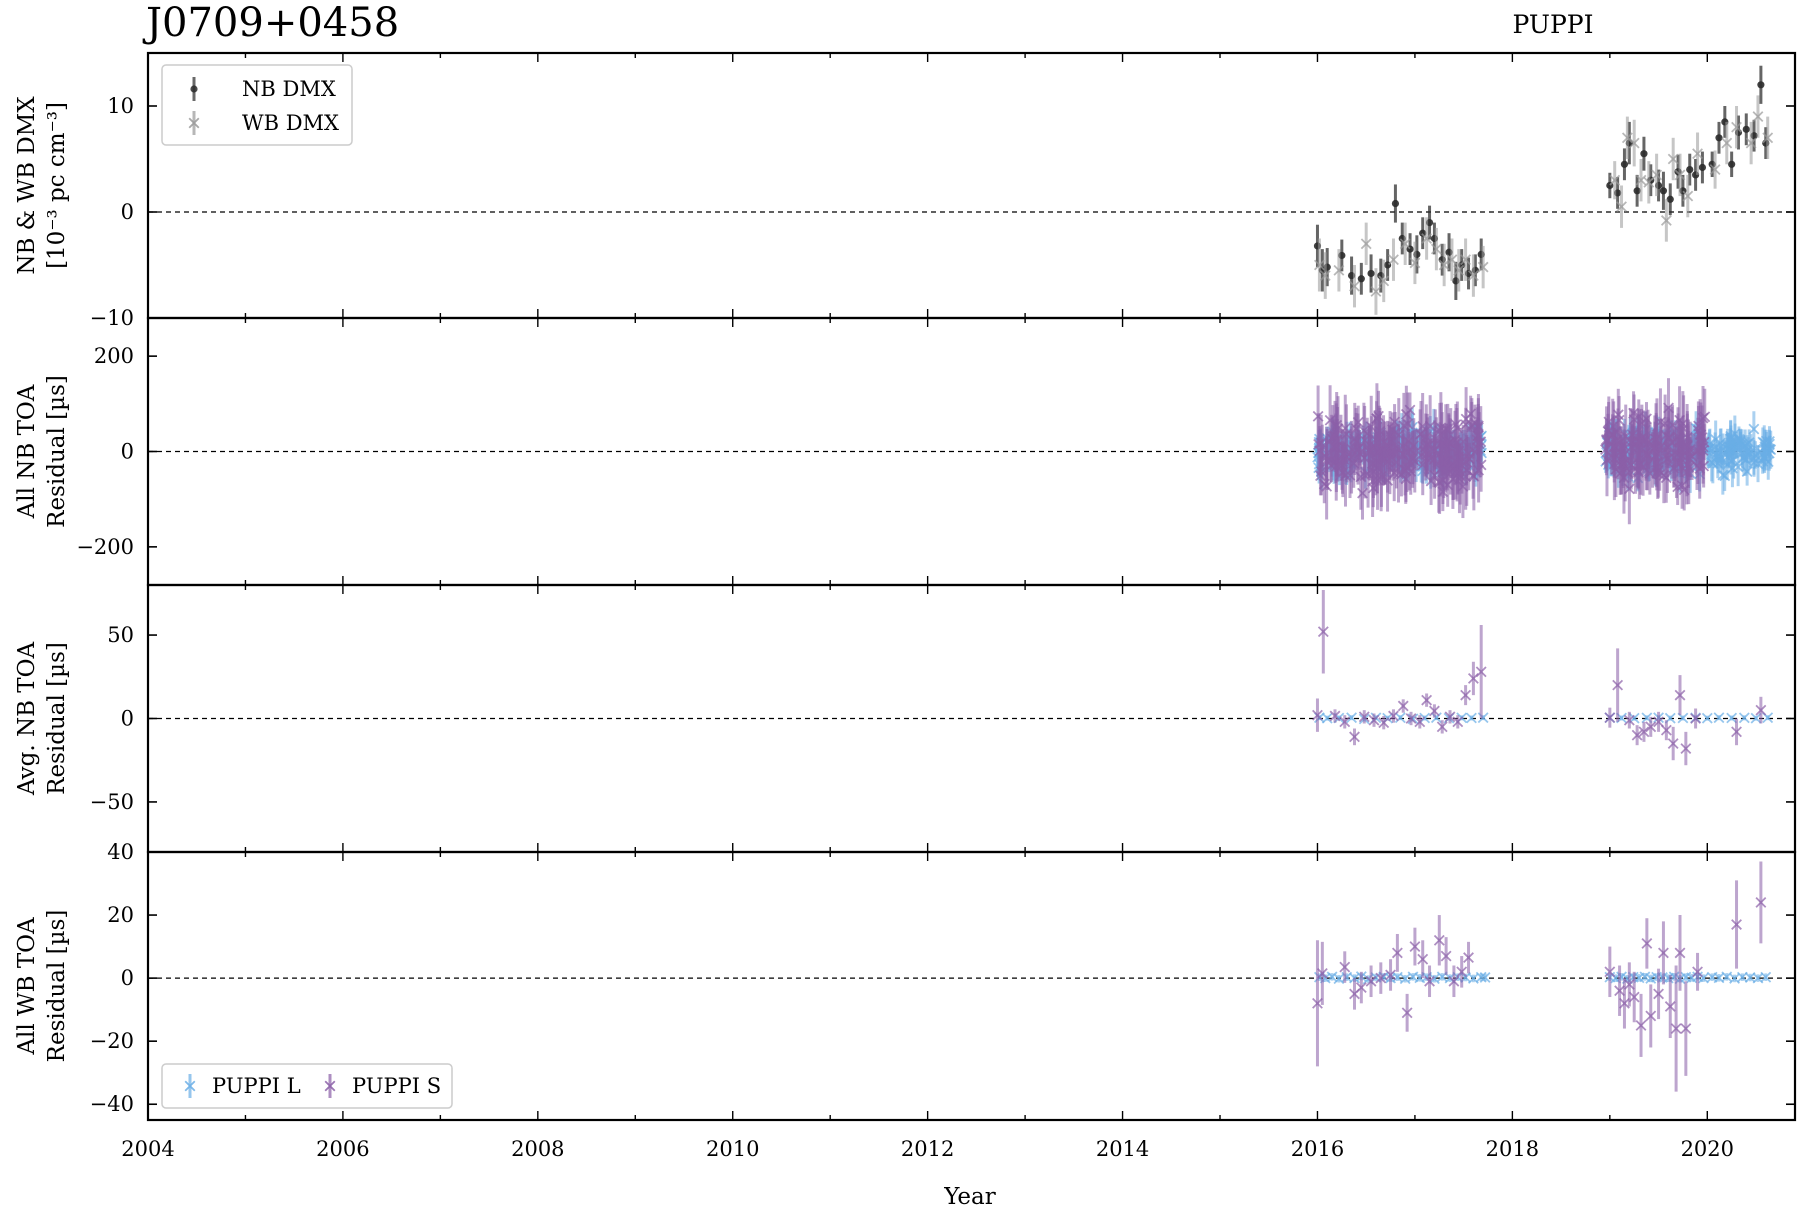 Image resolution: width=1800 pixels, height=1208 pixels. What do you see at coordinates (1122, 1149) in the screenshot?
I see `x-tick-label: 2014` at bounding box center [1122, 1149].